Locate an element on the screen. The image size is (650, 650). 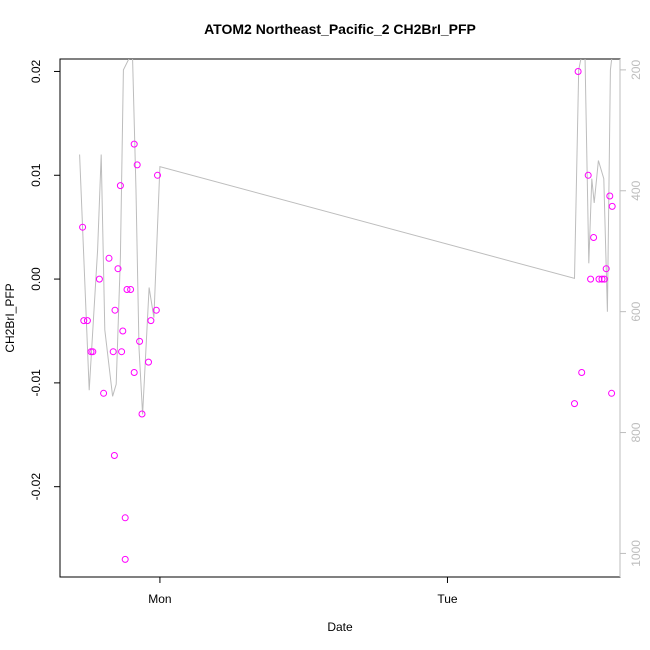
y-tick-label: -0.01 is located at coordinates (36, 383).